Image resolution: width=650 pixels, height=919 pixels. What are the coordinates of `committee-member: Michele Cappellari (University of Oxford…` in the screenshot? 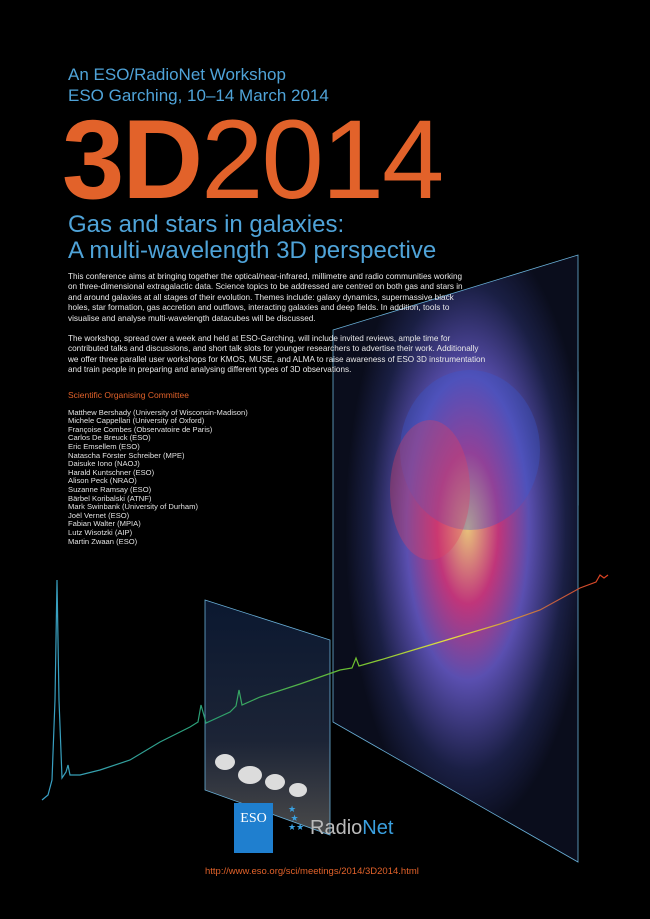 It's located at (136, 421).